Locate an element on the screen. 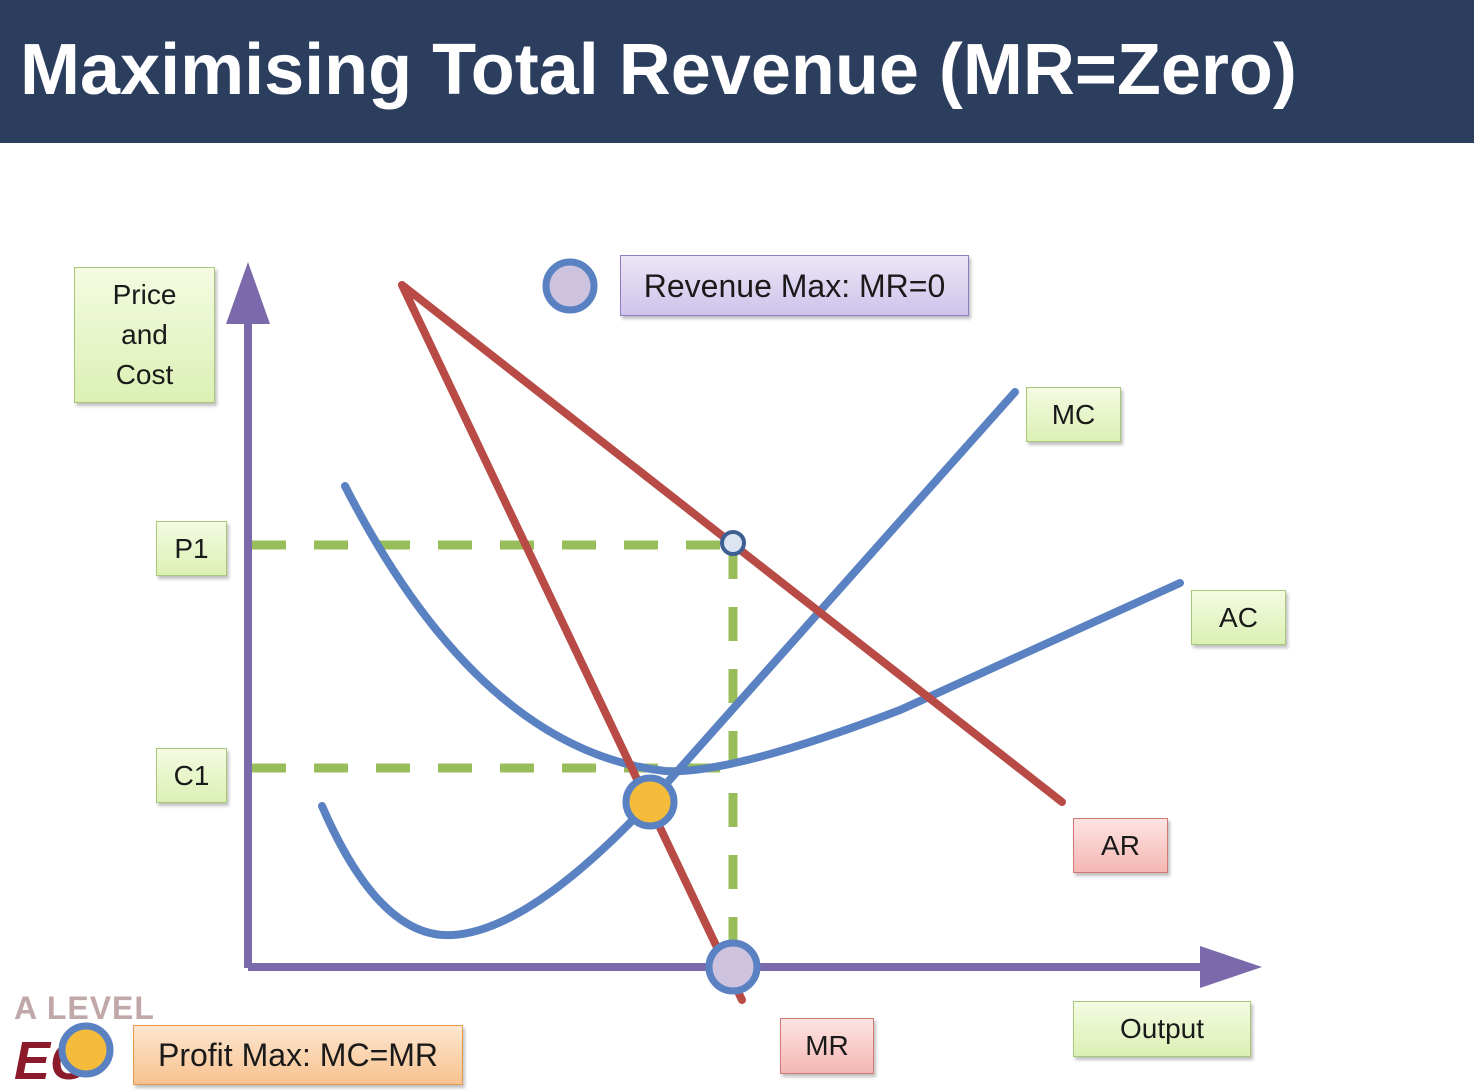  ar-label: AR is located at coordinates (1120, 845).